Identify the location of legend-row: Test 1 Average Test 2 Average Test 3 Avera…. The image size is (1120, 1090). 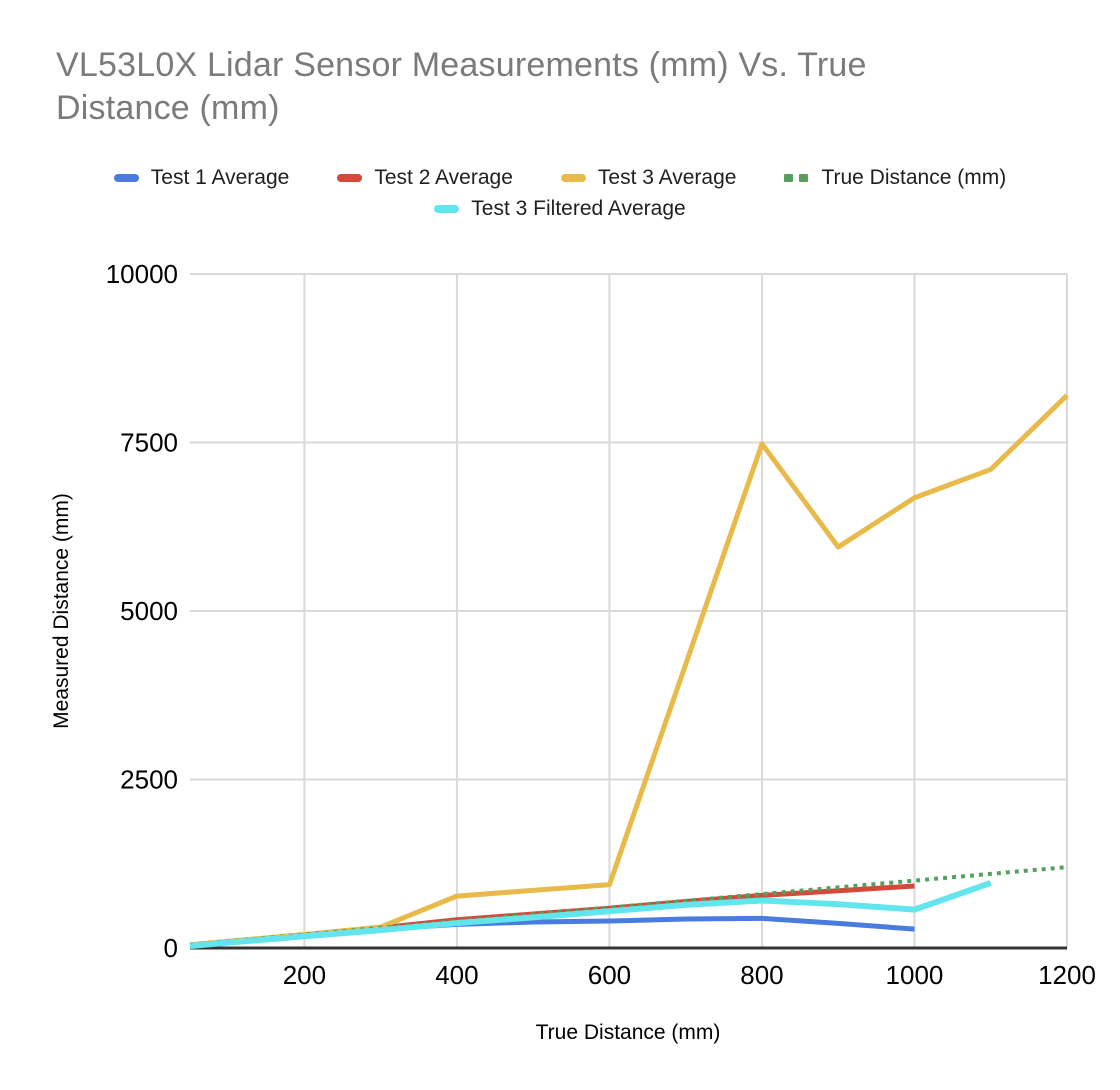
(559, 178).